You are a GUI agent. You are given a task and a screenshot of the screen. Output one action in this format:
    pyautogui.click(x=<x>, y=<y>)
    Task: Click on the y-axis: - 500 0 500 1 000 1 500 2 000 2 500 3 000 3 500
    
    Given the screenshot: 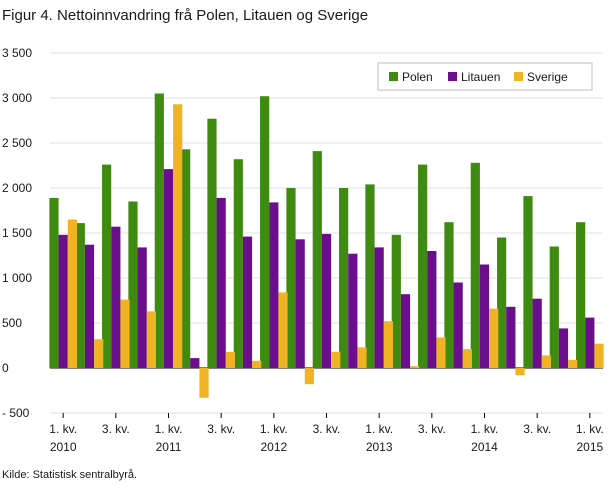 What is the action you would take?
    pyautogui.click(x=17, y=233)
    